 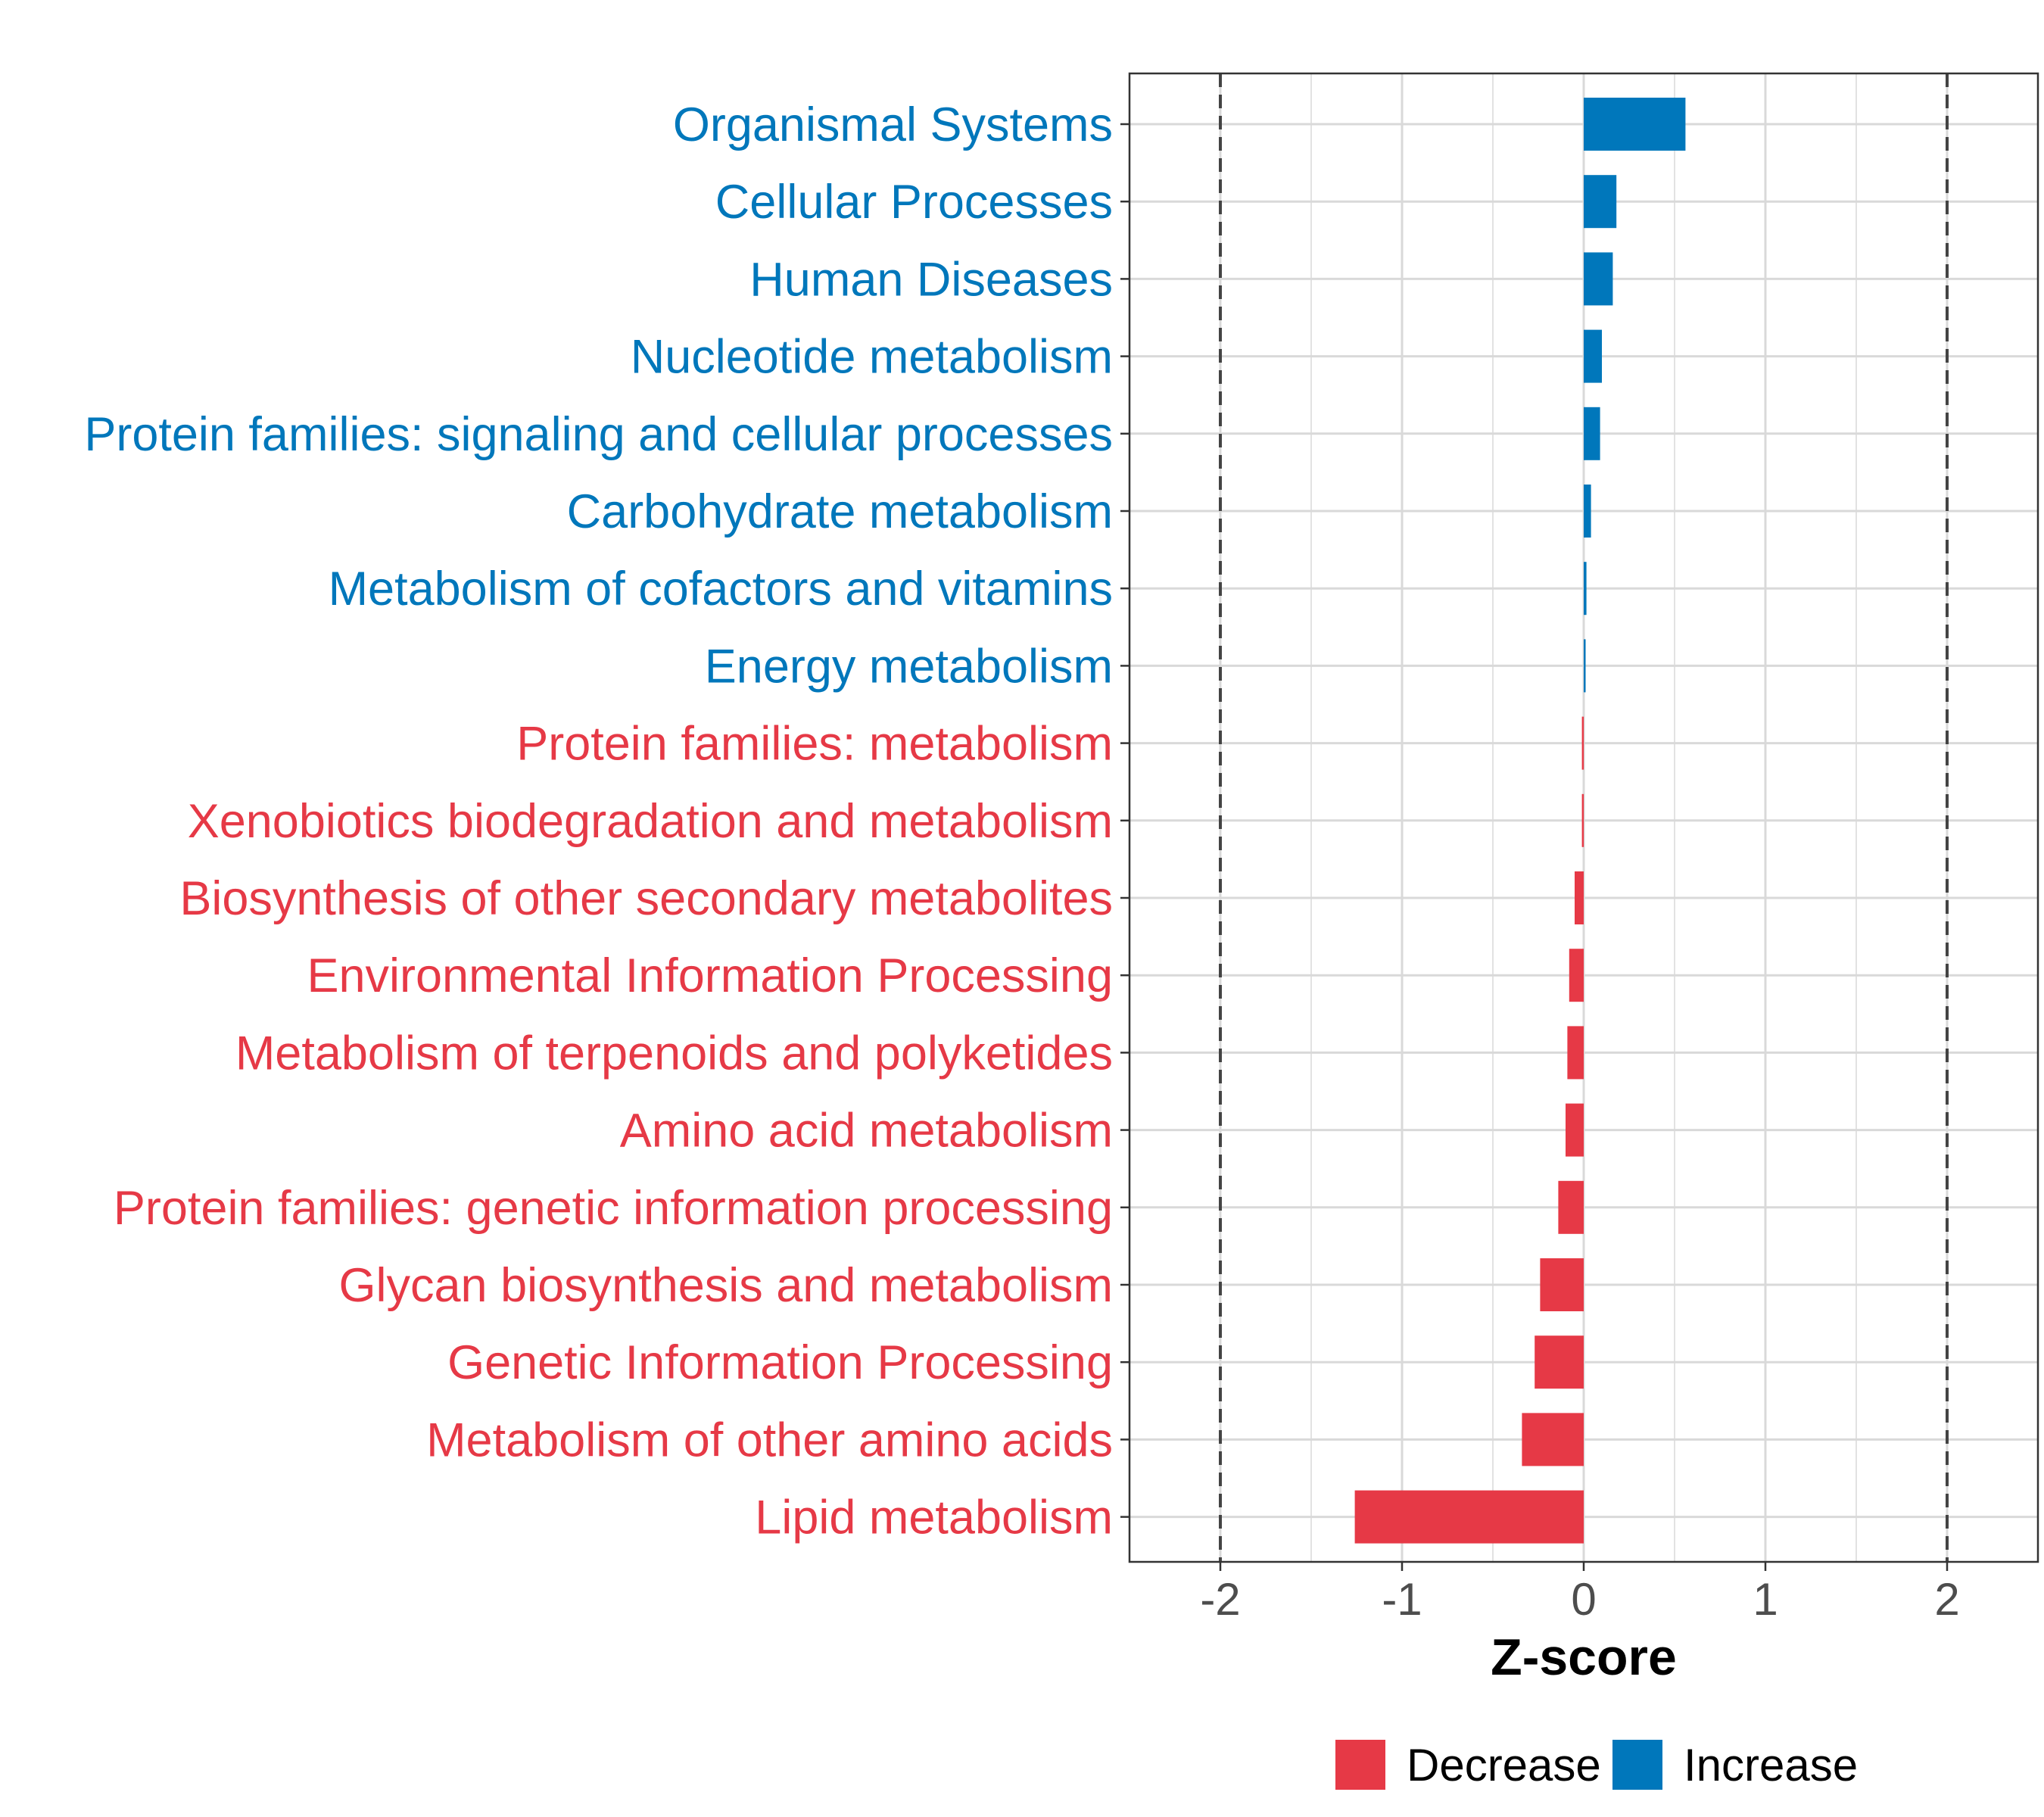 What do you see at coordinates (1766, 1599) in the screenshot?
I see `x-tick-label: 1` at bounding box center [1766, 1599].